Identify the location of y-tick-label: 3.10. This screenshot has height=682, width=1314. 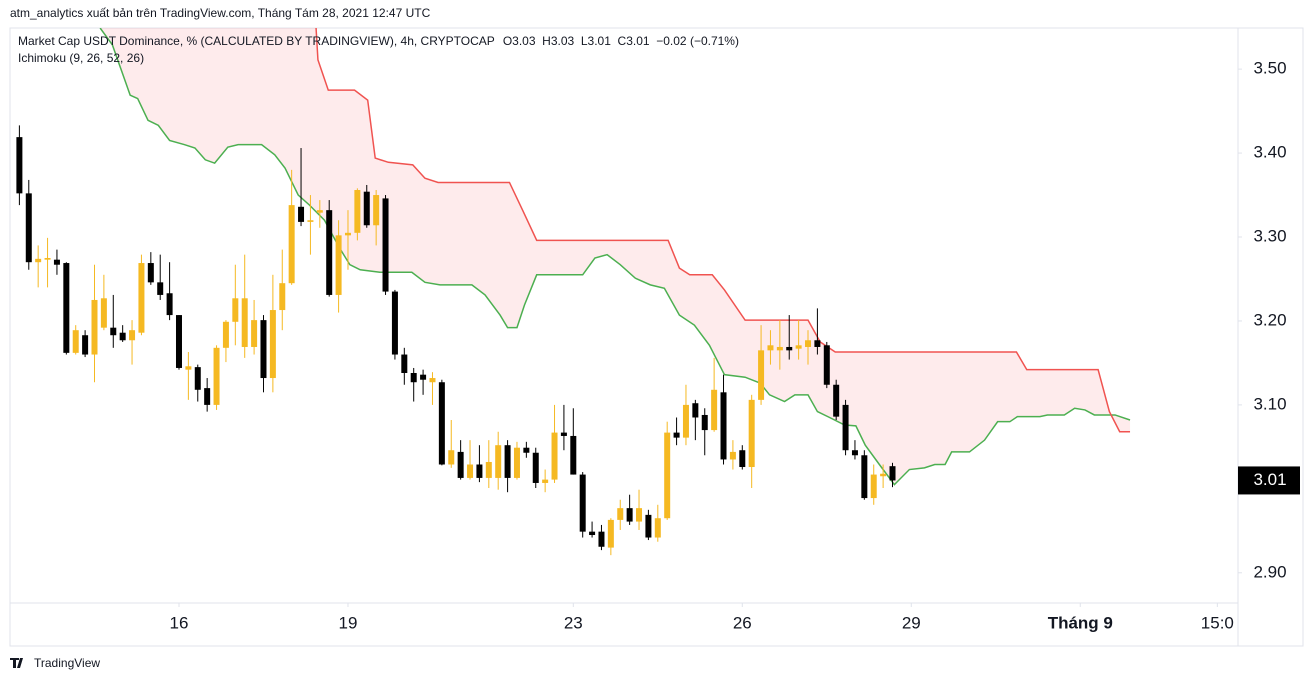
(1269, 403).